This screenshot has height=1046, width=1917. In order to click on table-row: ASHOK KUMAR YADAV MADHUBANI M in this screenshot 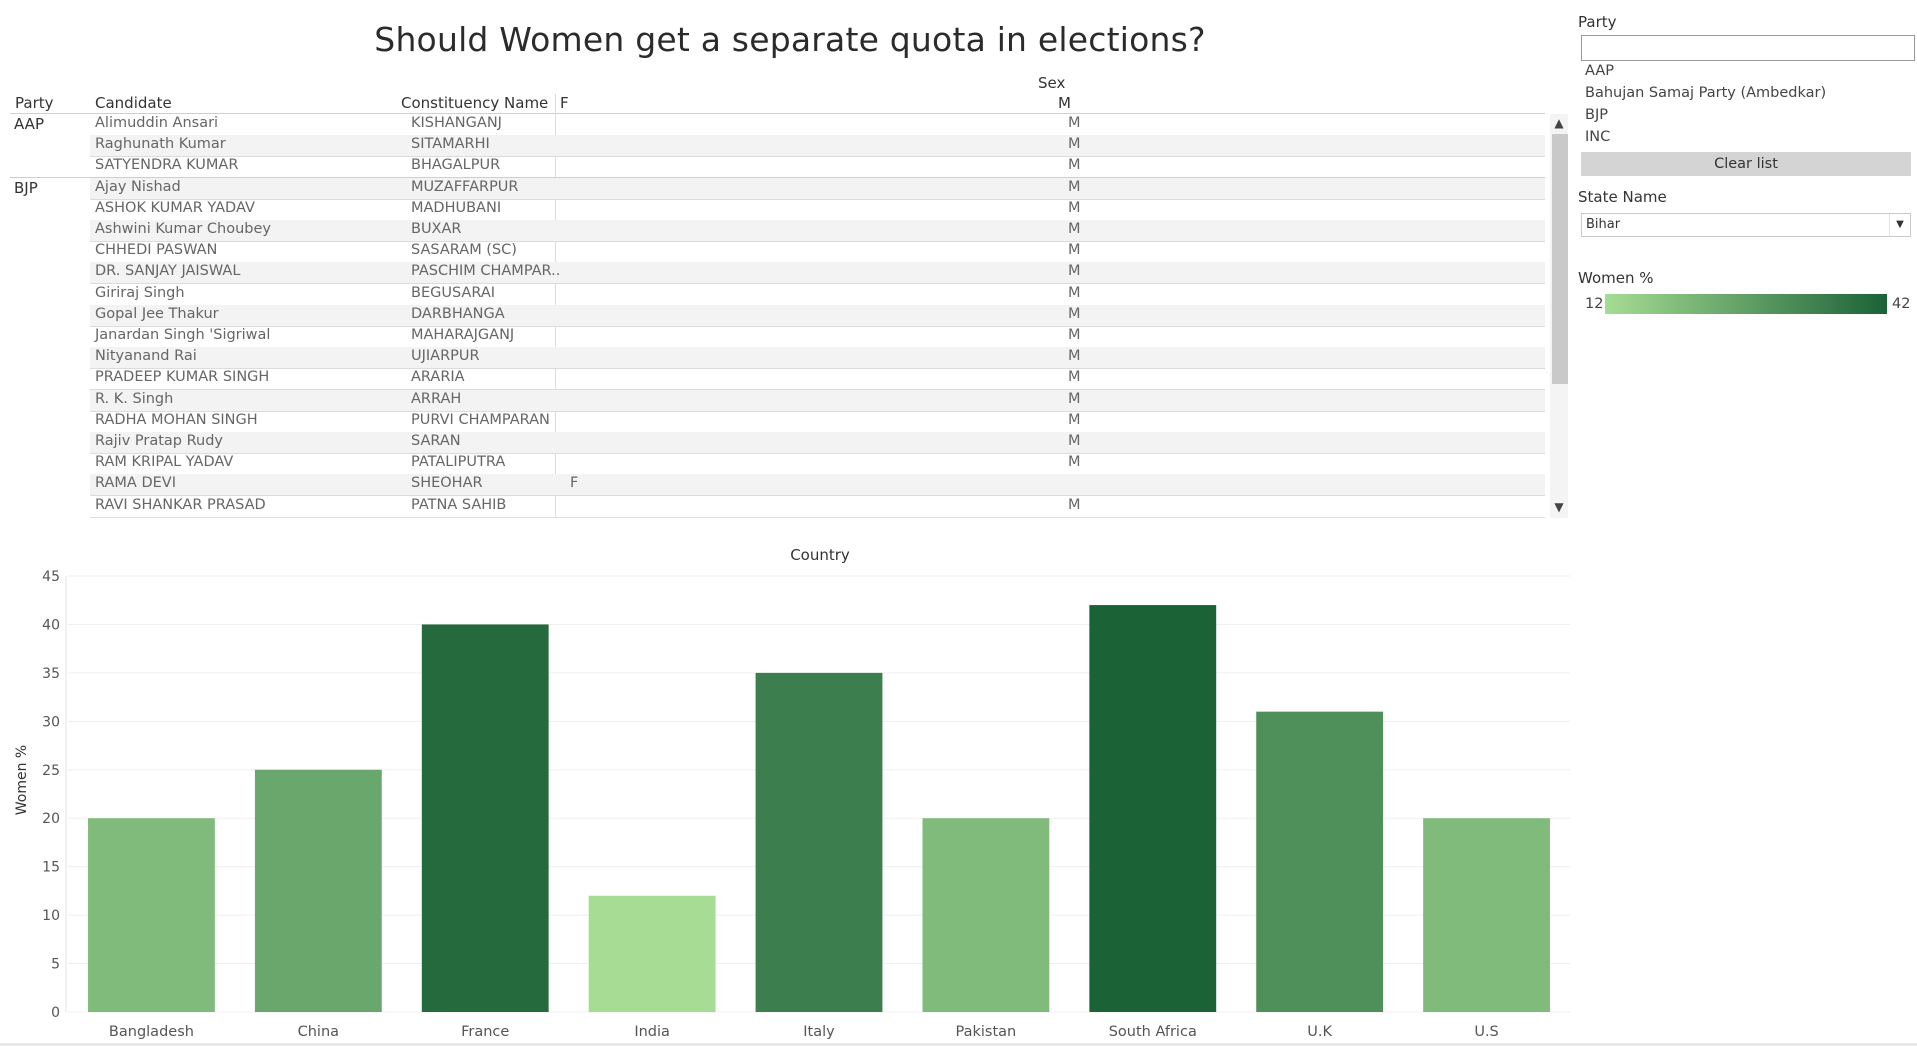, I will do `click(817, 210)`.